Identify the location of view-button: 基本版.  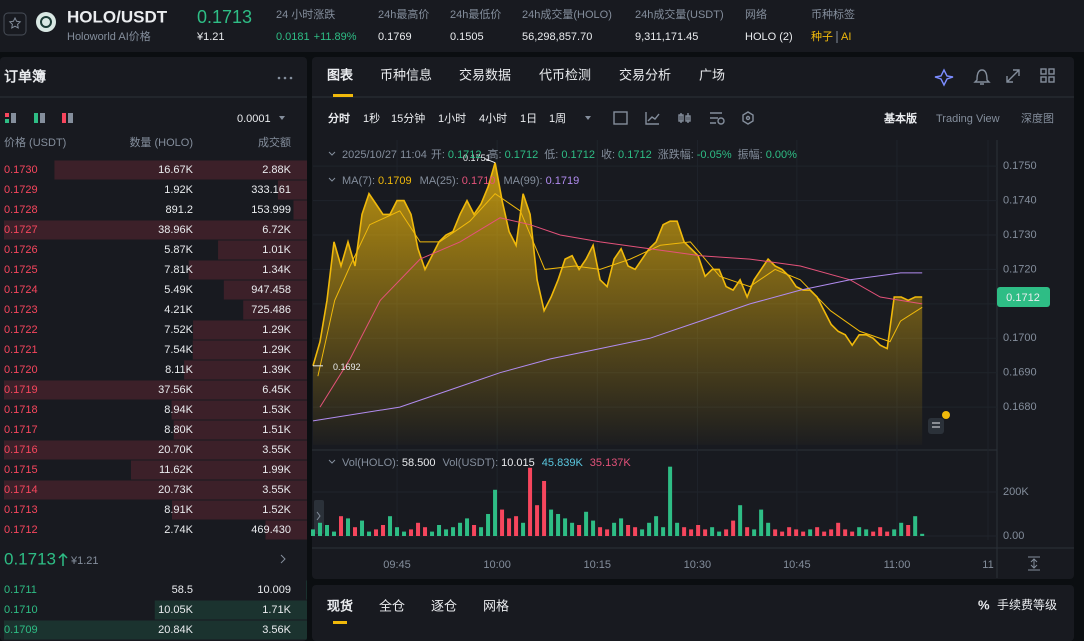
(900, 118).